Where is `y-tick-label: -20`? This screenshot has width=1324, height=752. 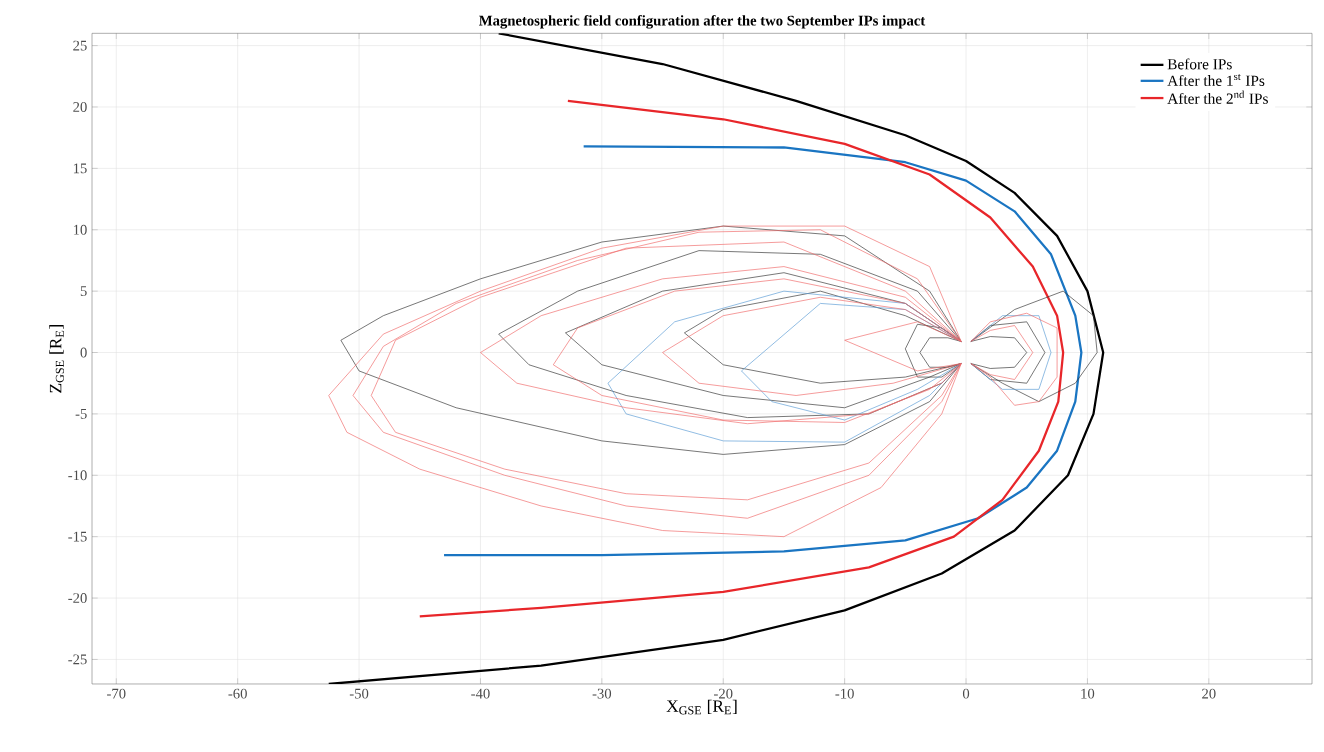
y-tick-label: -20 is located at coordinates (77, 598).